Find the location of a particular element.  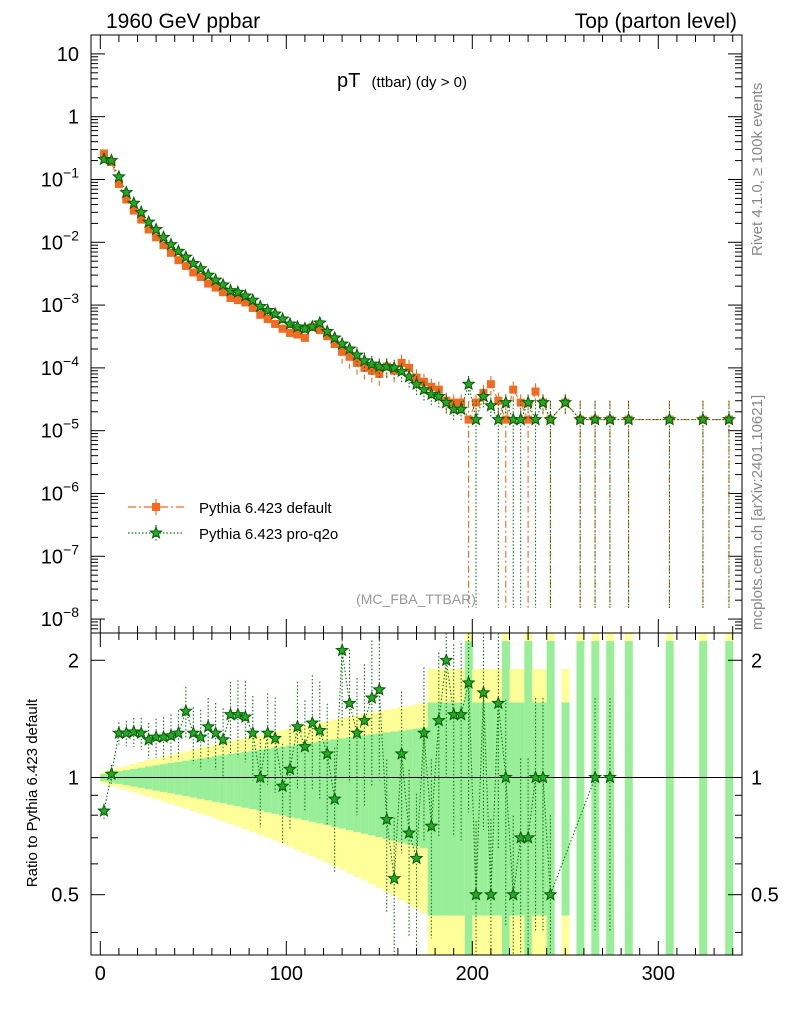

y-tick-label: 10⁻⁸ is located at coordinates (60, 617).